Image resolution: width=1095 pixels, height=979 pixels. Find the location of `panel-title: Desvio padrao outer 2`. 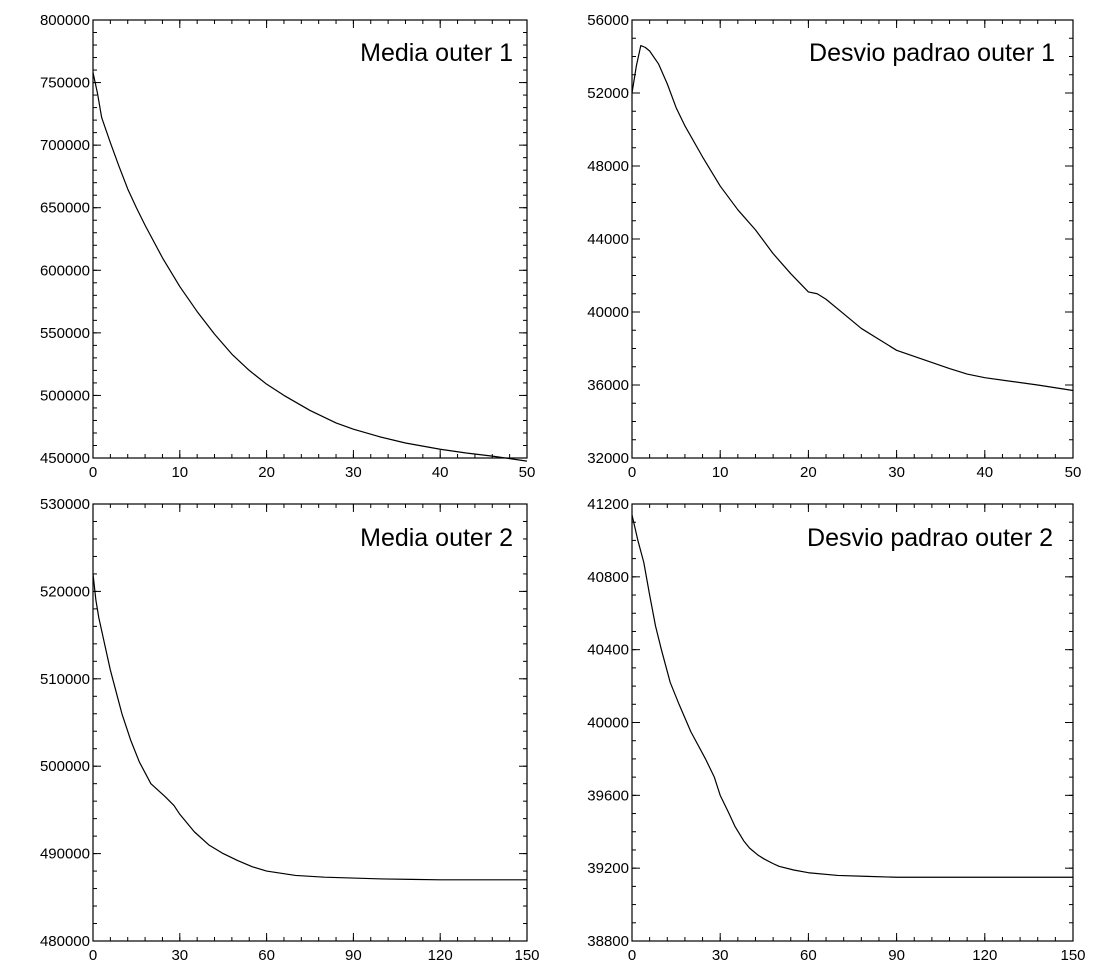

panel-title: Desvio padrao outer 2 is located at coordinates (930, 538).